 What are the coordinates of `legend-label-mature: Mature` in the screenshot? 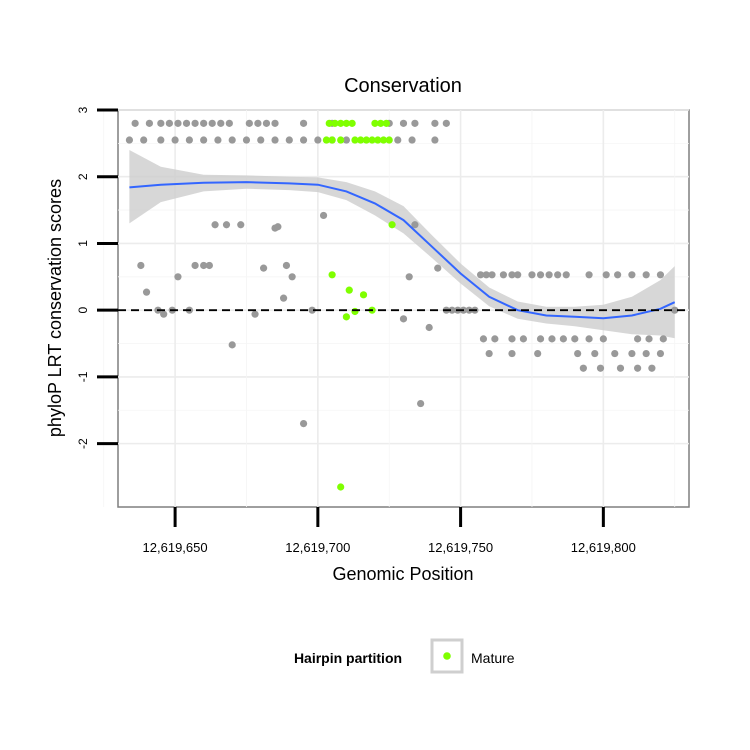 It's located at (493, 658).